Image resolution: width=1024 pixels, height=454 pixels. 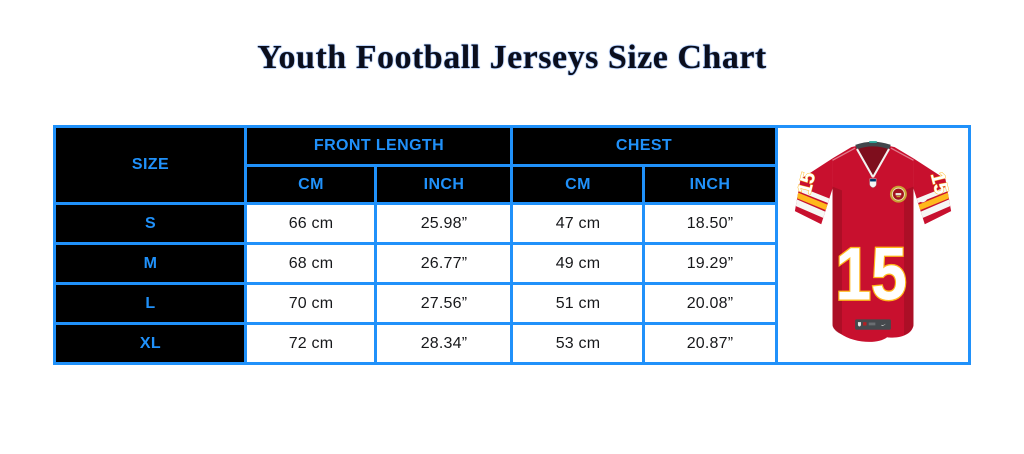 What do you see at coordinates (710, 263) in the screenshot?
I see `chest-inch-value: 19.29”` at bounding box center [710, 263].